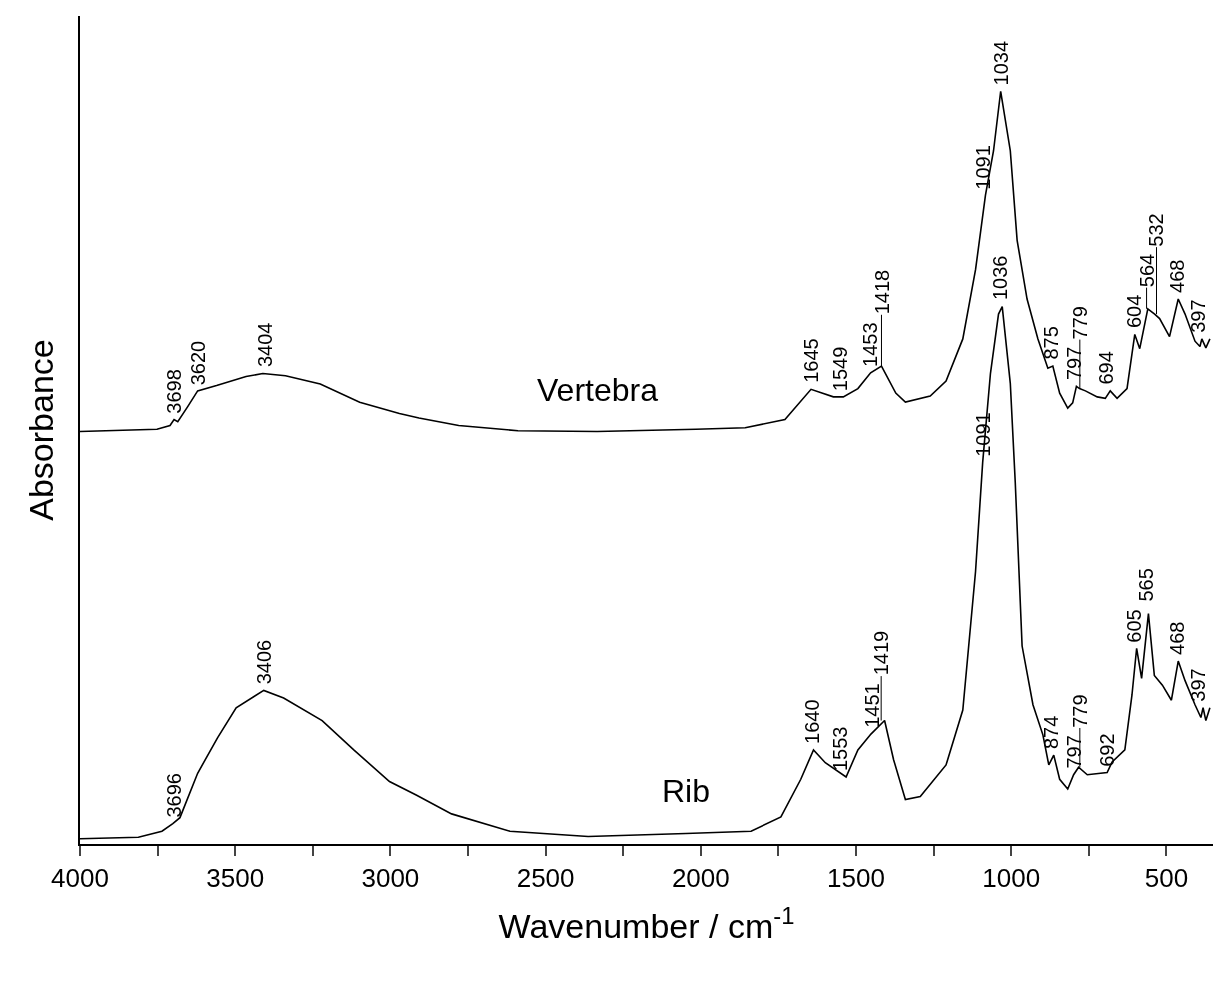 The height and width of the screenshot is (984, 1225). What do you see at coordinates (881, 292) in the screenshot?
I see `annotation: 1418` at bounding box center [881, 292].